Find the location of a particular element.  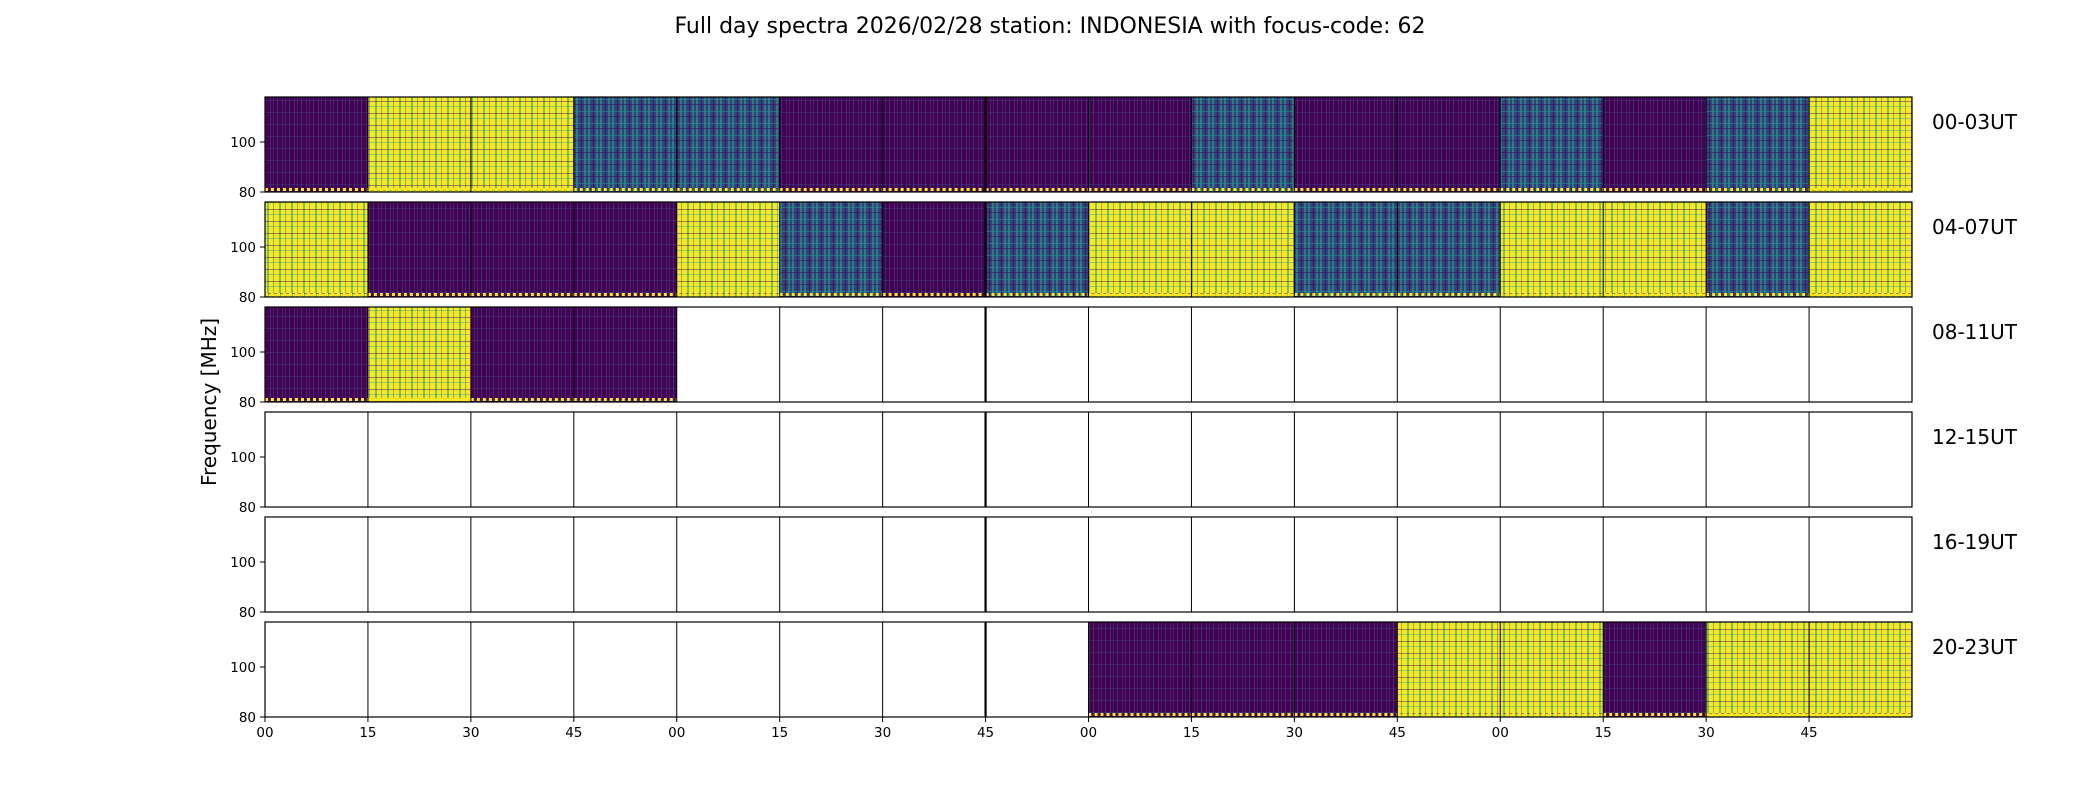

panel-12-15UT: 80 100 12-15UT is located at coordinates (1124, 463).